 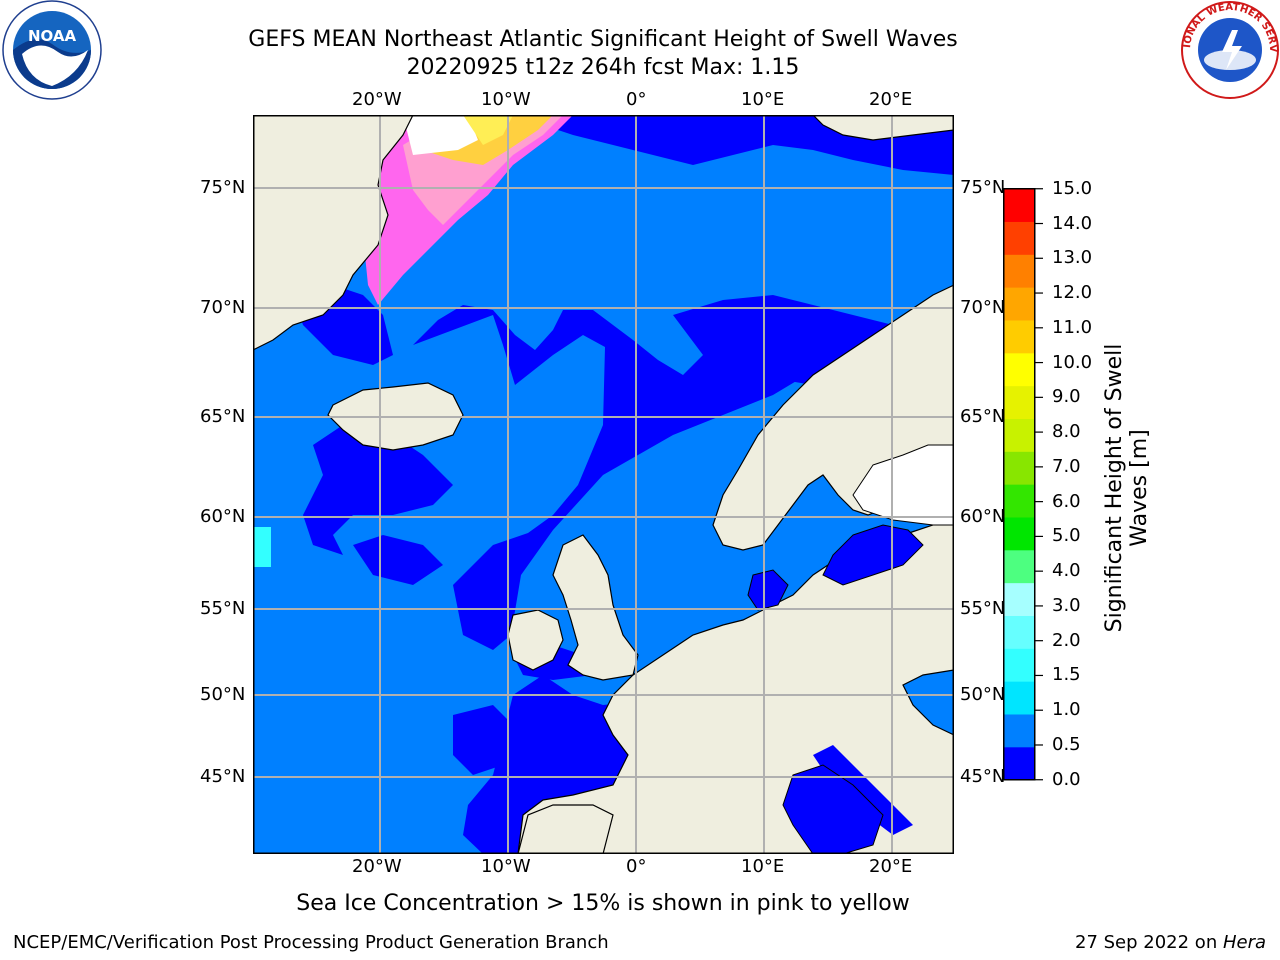 What do you see at coordinates (863, 790) in the screenshot?
I see `land-italy` at bounding box center [863, 790].